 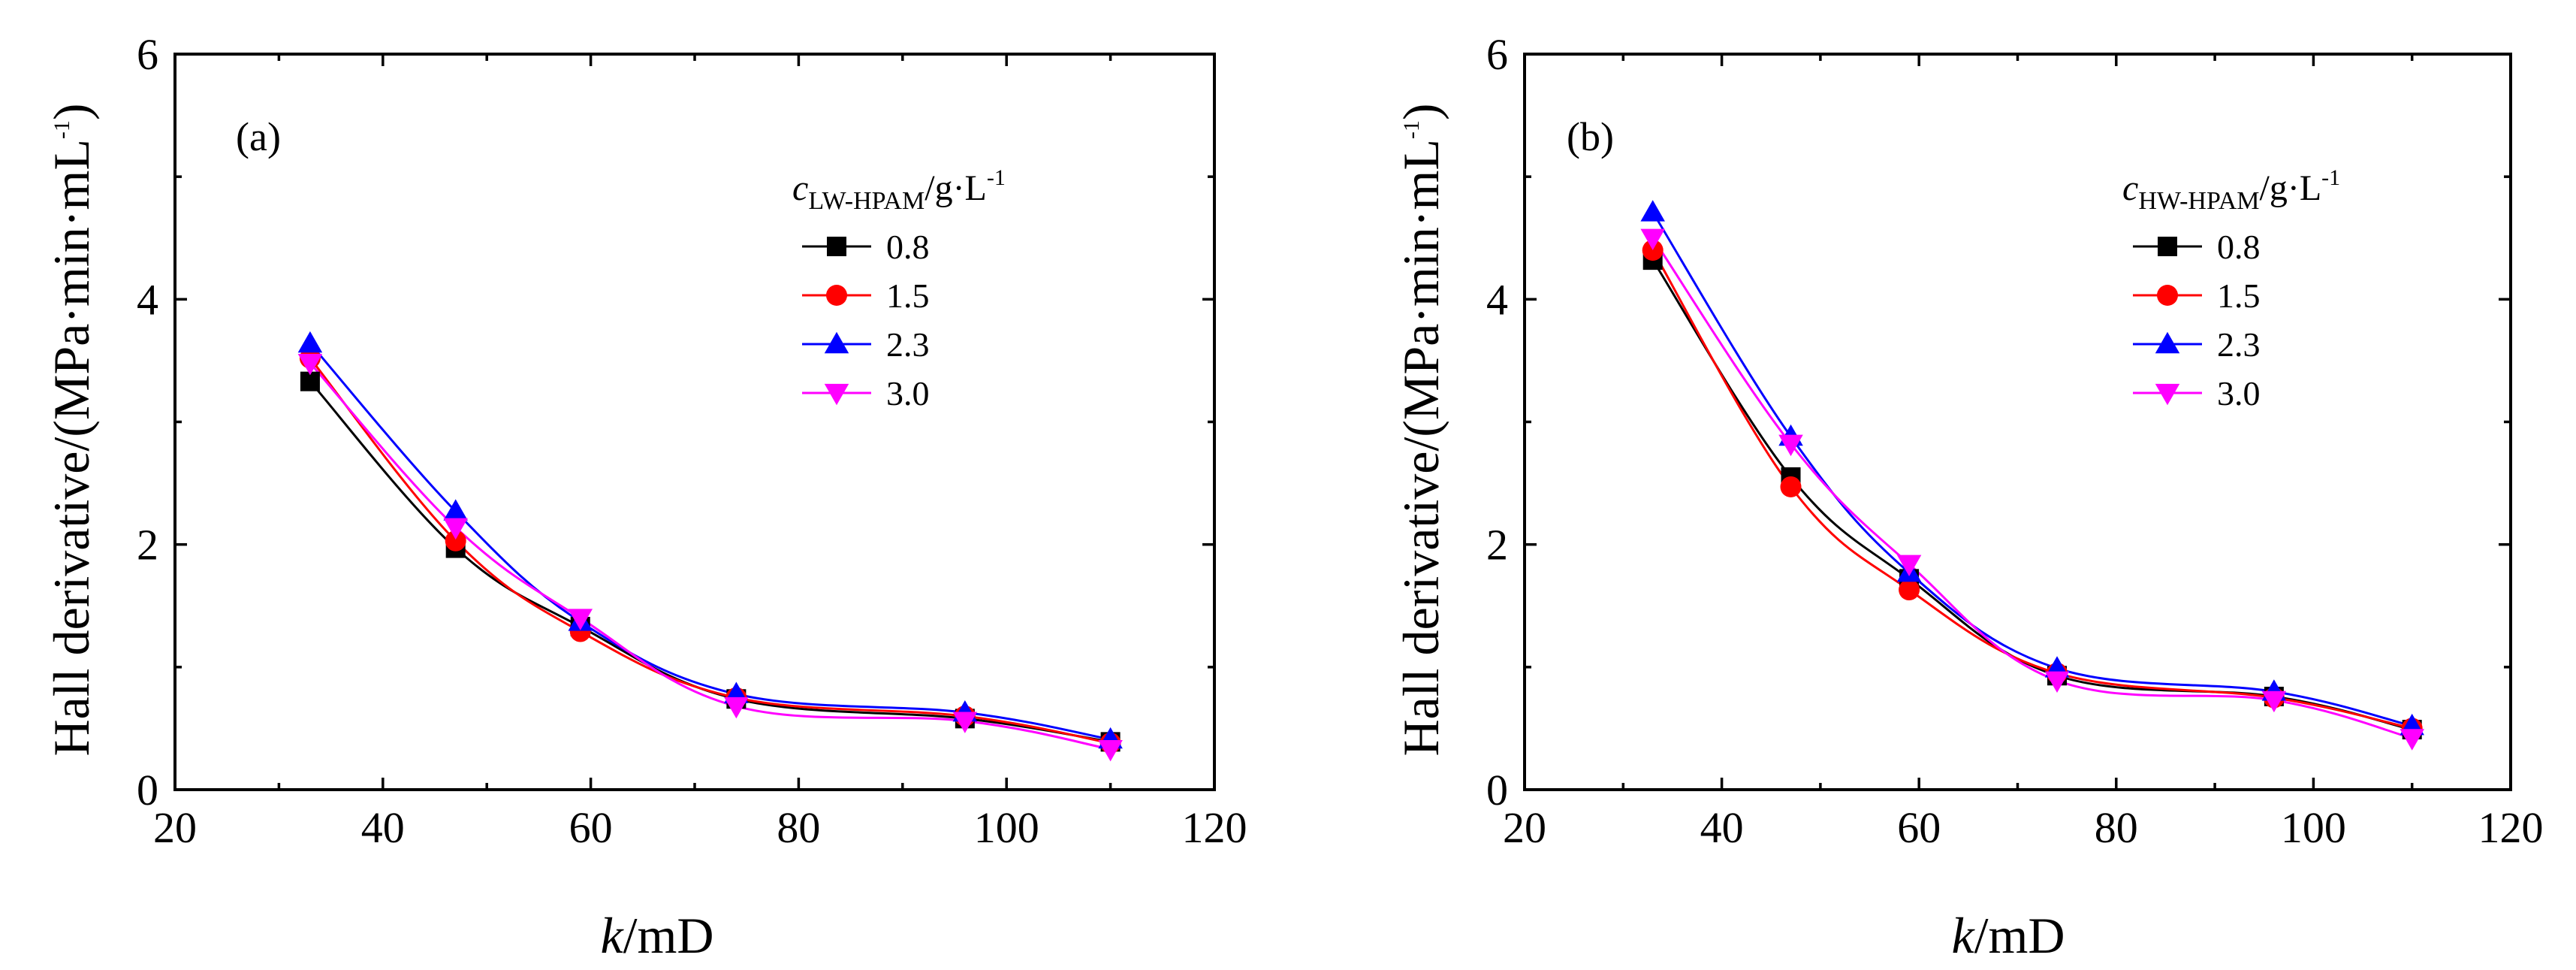 I want to click on series-line-2.3, so click(x=710, y=542).